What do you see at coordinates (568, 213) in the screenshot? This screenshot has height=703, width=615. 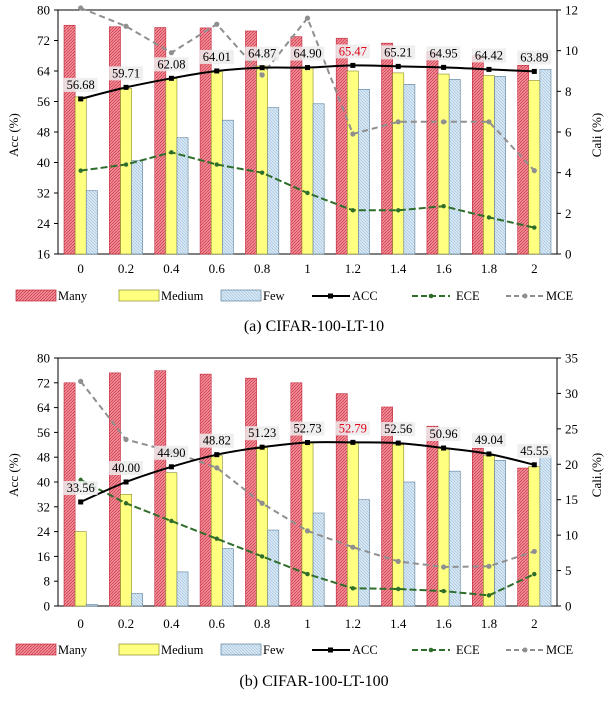 I see `y2-tick-label: 2` at bounding box center [568, 213].